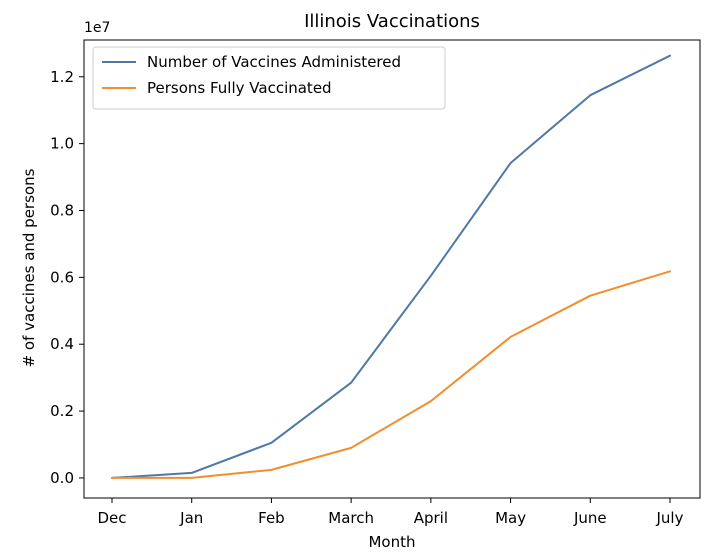 Image resolution: width=724 pixels, height=556 pixels. What do you see at coordinates (391, 542) in the screenshot?
I see `x-axis-label: Month` at bounding box center [391, 542].